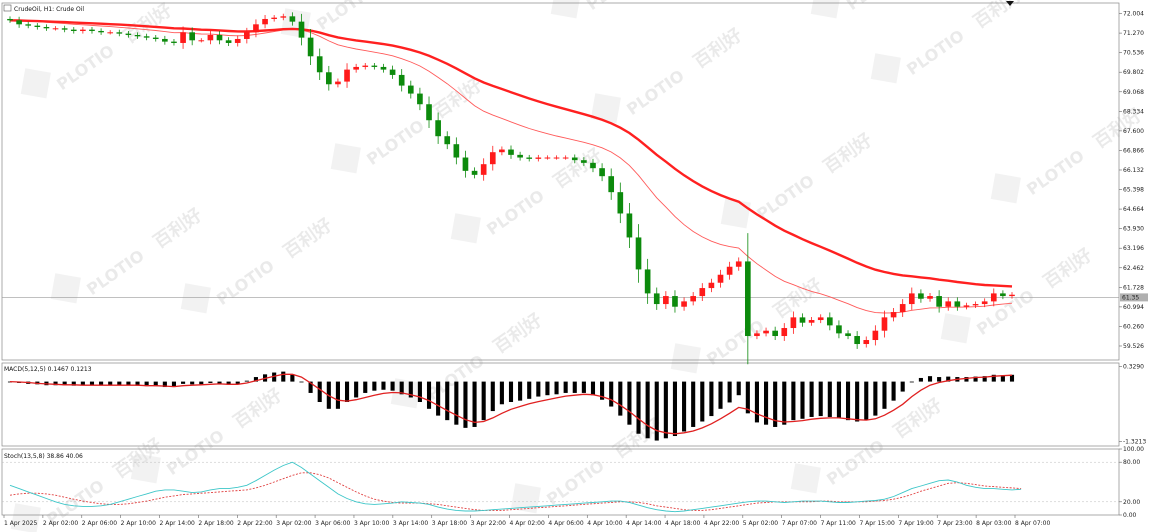  I want to click on price-tick-label: 66.866, so click(1133, 150).